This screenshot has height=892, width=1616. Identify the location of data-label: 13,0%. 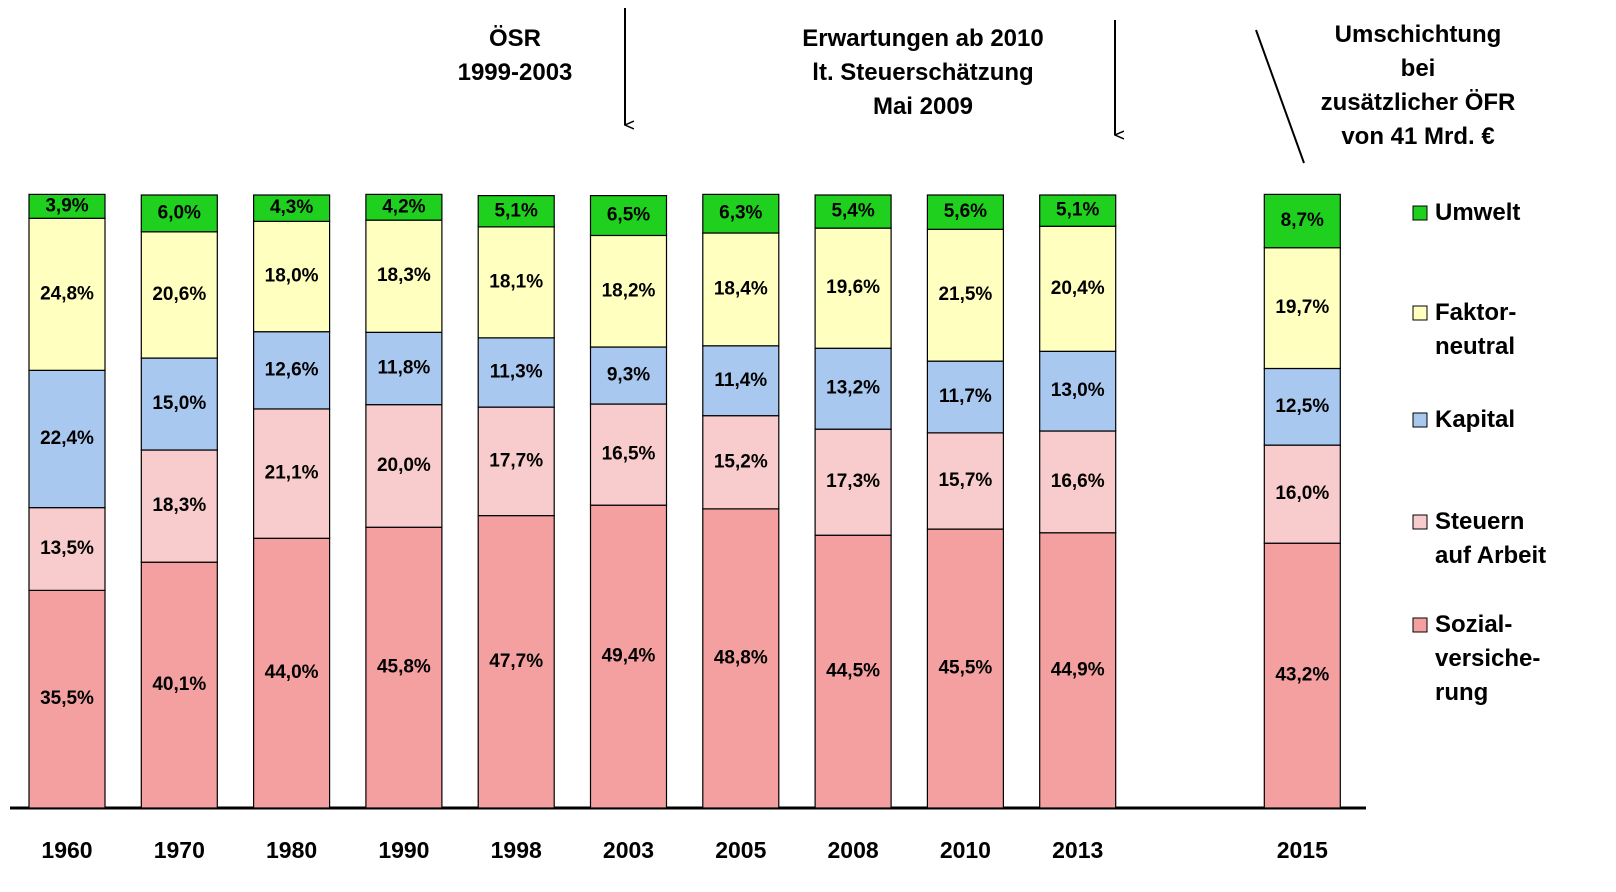
(1078, 390).